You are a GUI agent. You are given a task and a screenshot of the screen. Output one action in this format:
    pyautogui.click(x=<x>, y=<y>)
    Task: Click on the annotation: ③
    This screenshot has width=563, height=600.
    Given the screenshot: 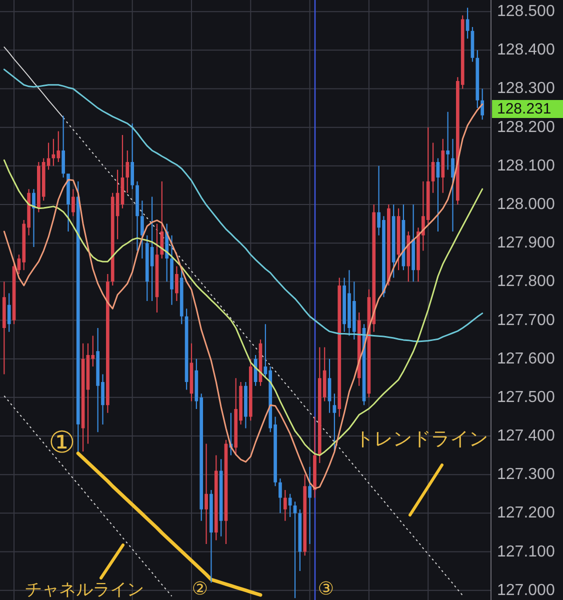 What is the action you would take?
    pyautogui.click(x=326, y=589)
    